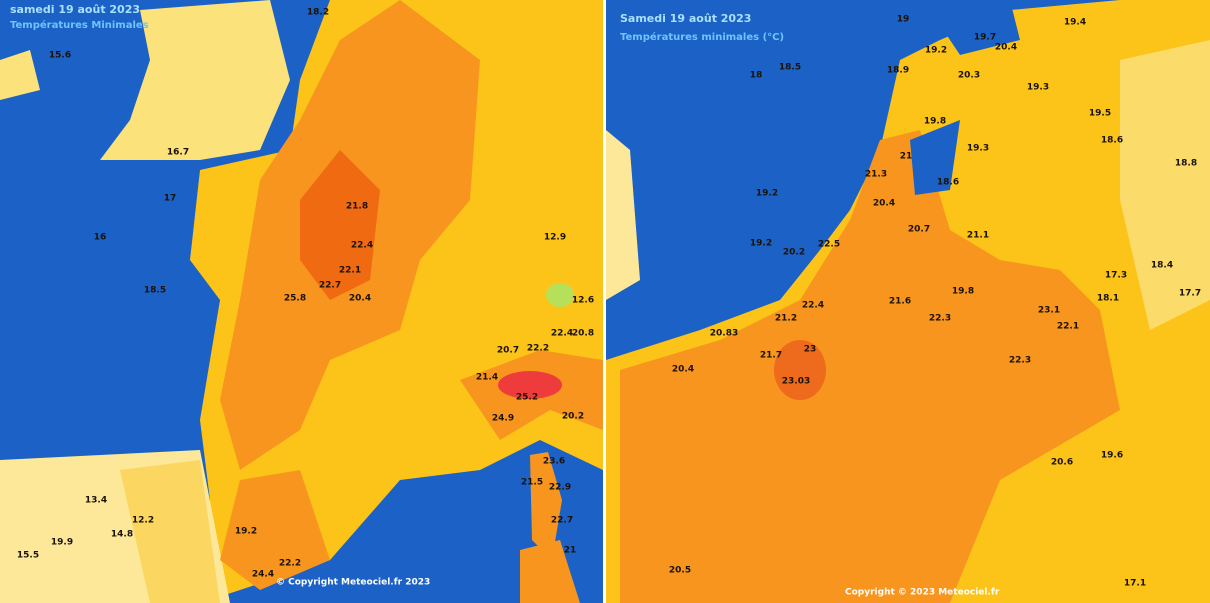  Describe the element at coordinates (985, 38) in the screenshot. I see `station-temperature: 19.7` at that location.